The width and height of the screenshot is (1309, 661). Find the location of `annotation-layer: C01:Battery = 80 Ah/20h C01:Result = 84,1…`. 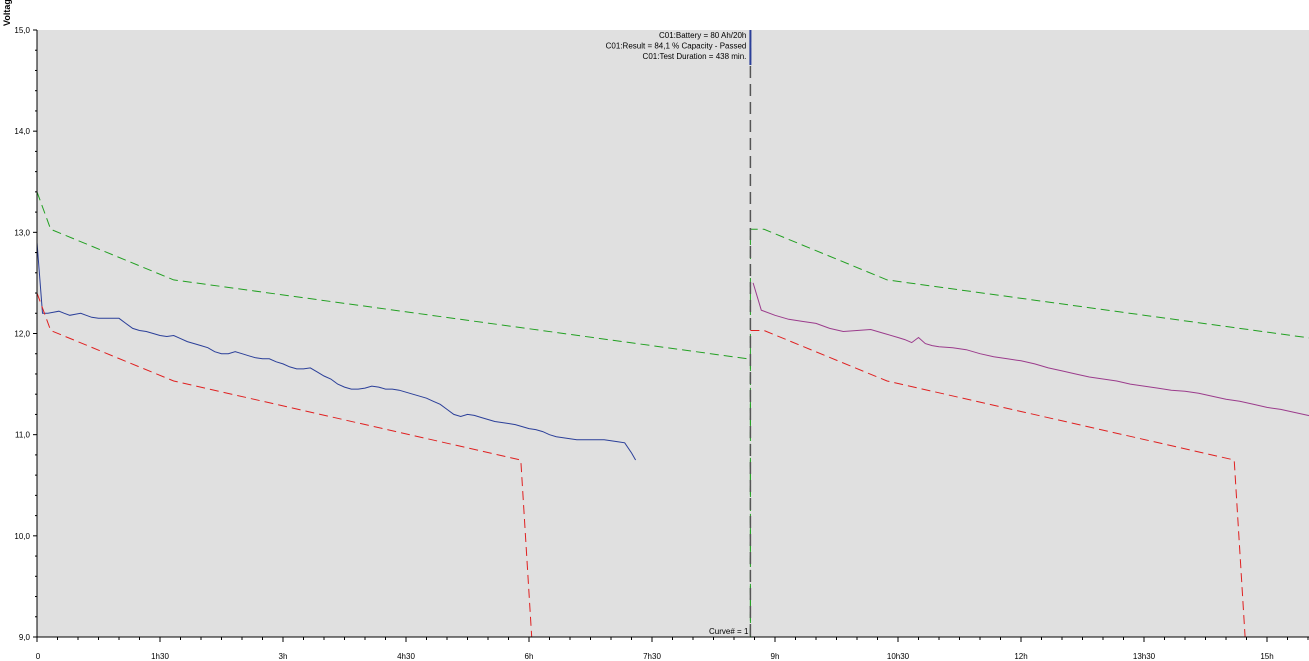

annotation-layer: C01:Battery = 80 Ah/20h C01:Result = 84,1… is located at coordinates (677, 333).